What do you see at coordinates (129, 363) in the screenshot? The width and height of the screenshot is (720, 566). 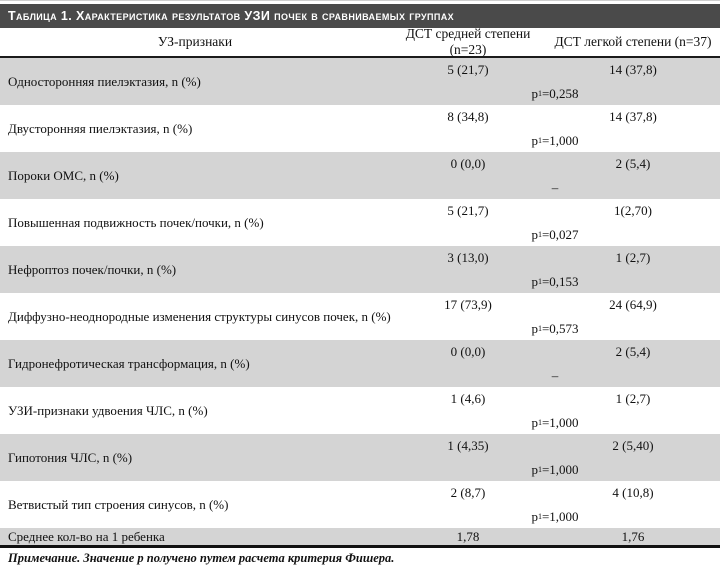 I see `row-label: Гидронефротическая трансформация, n (%)` at bounding box center [129, 363].